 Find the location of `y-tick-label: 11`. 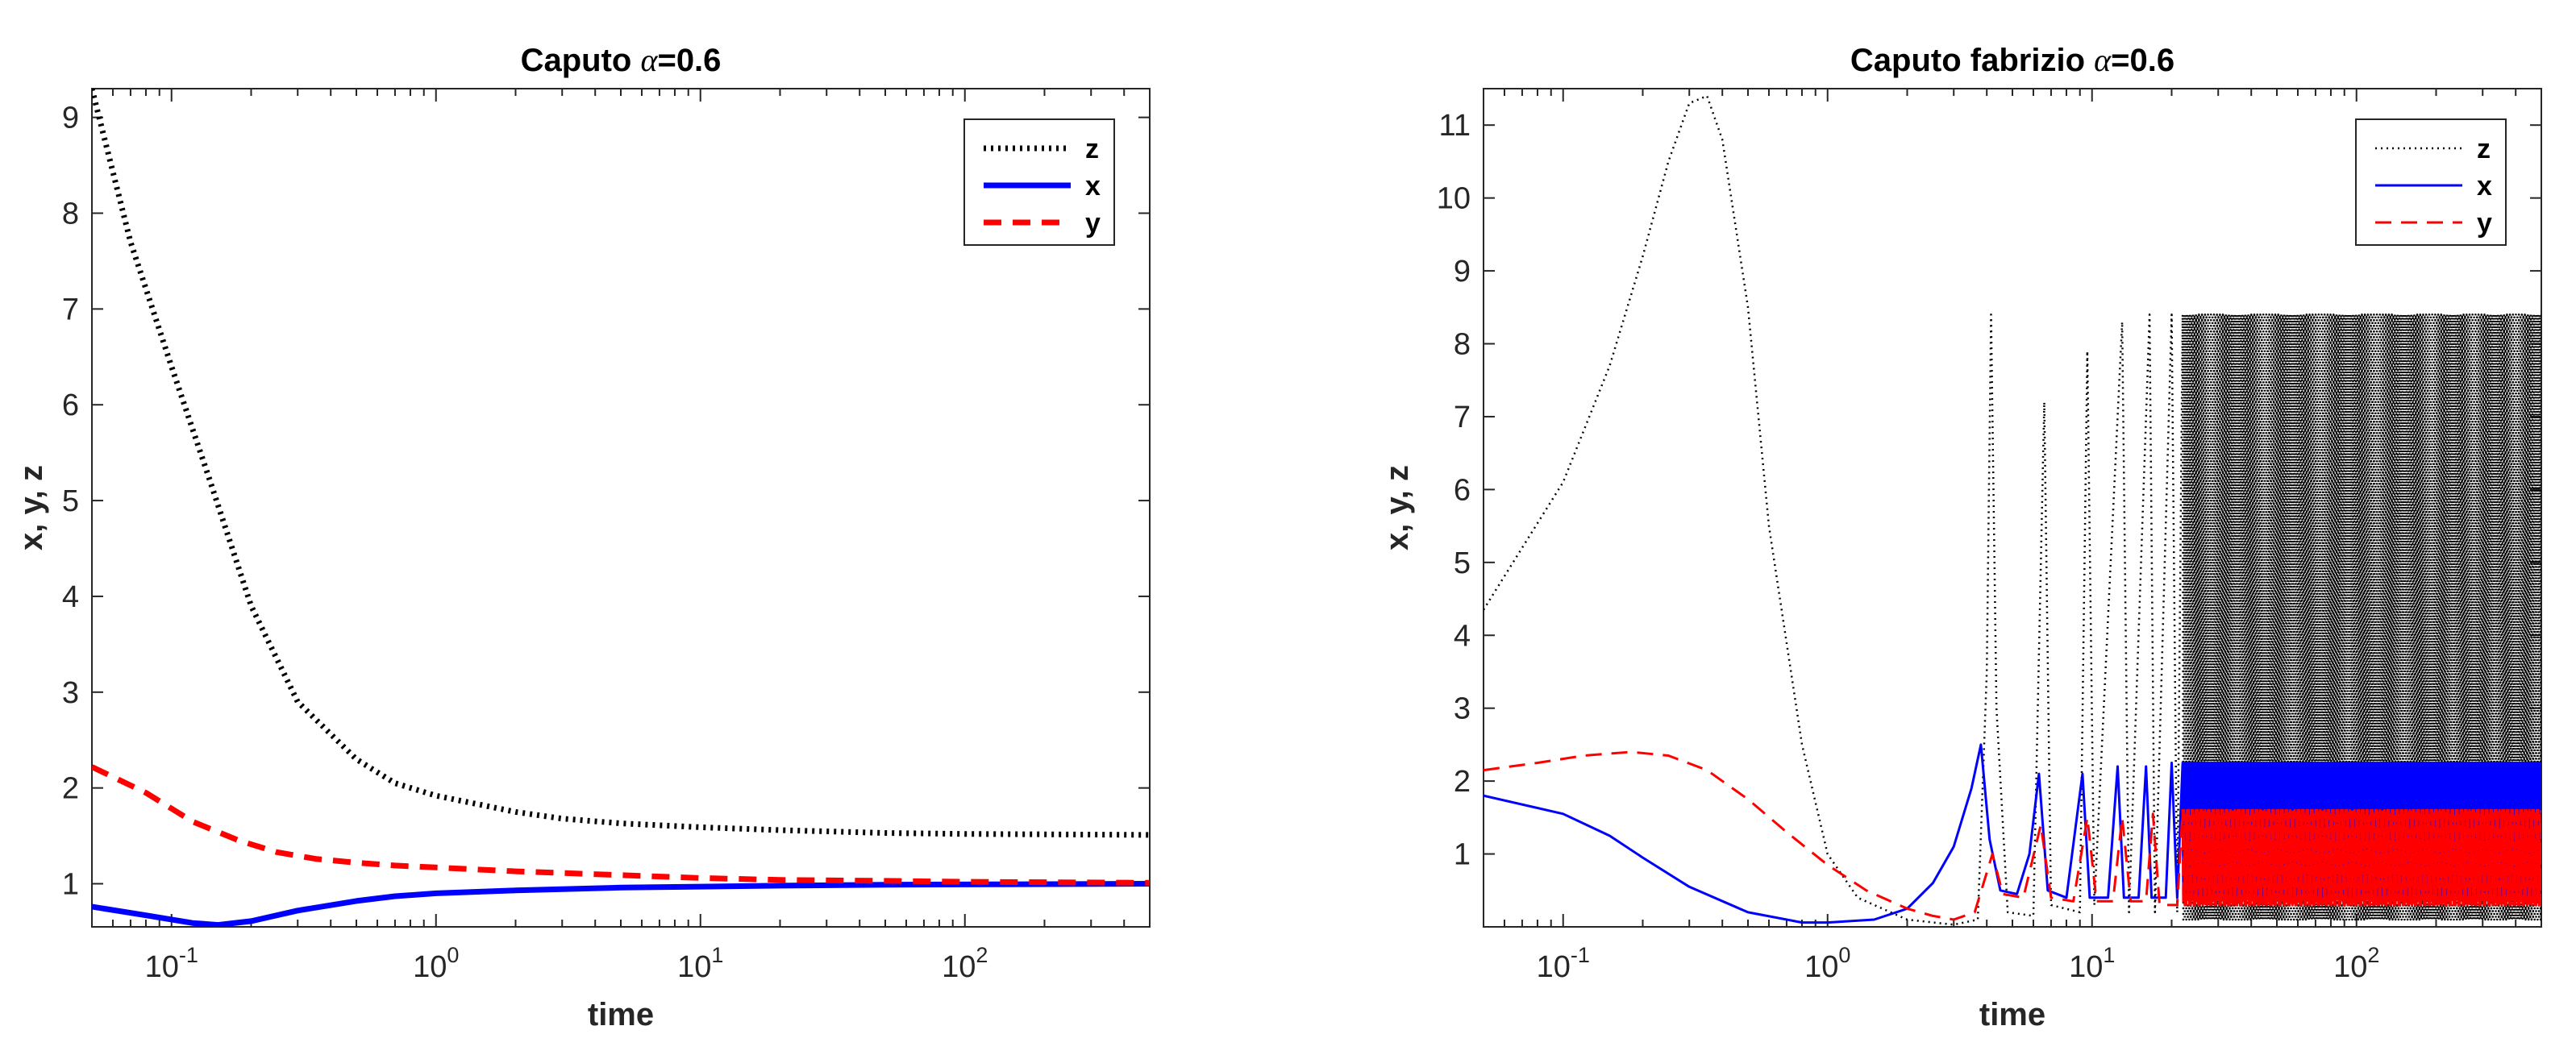

y-tick-label: 11 is located at coordinates (1455, 126).